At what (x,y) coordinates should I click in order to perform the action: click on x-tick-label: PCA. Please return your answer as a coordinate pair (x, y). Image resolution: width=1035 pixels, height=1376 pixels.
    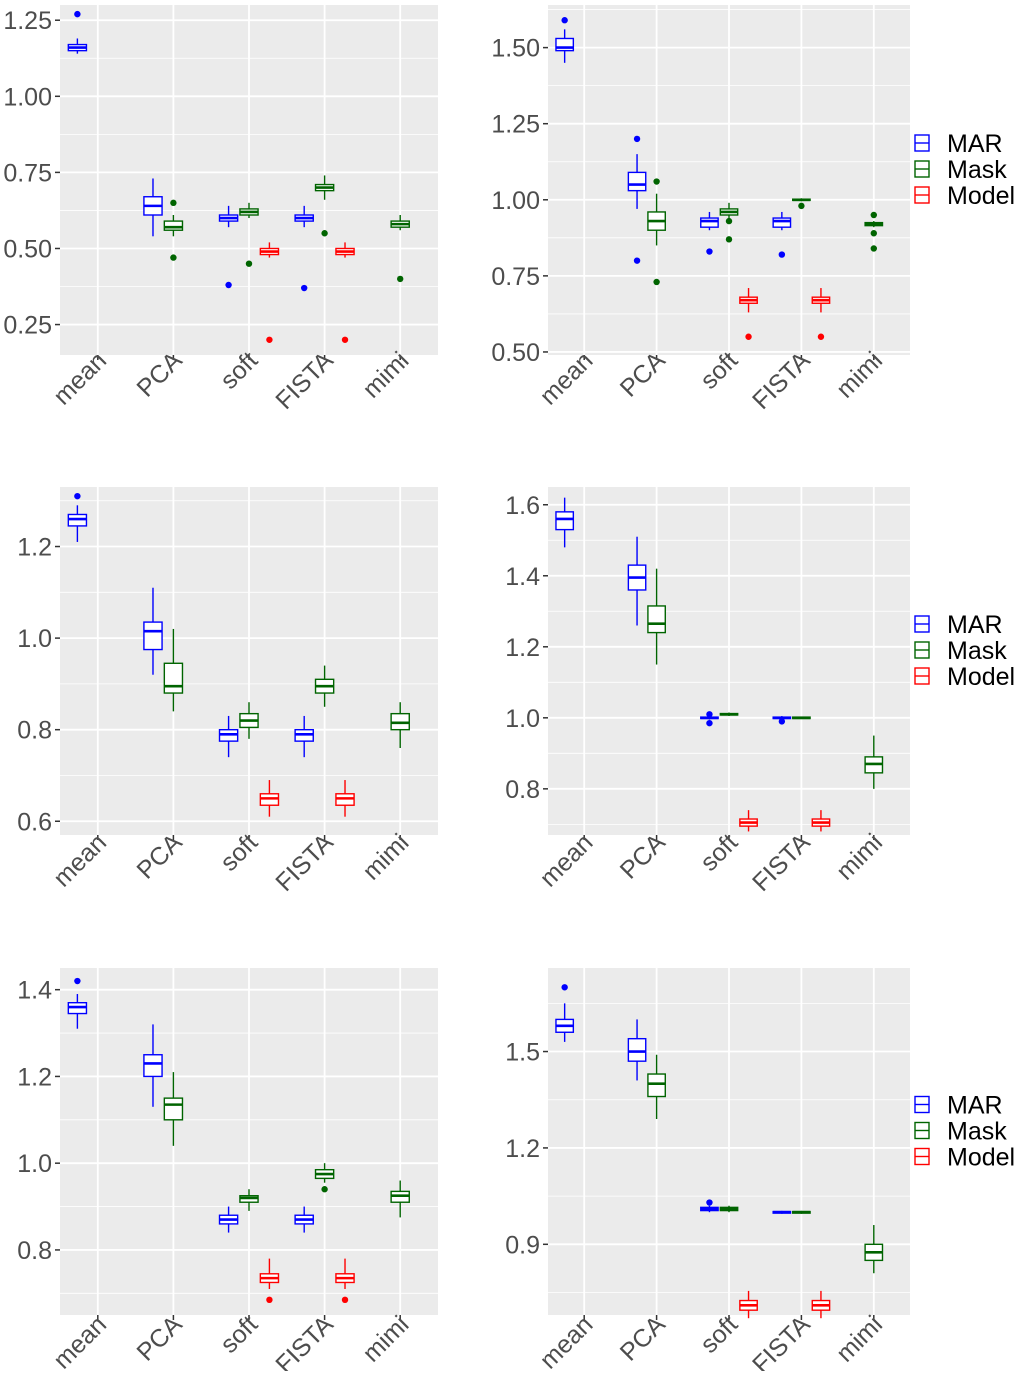
    Looking at the image, I should click on (643, 1338).